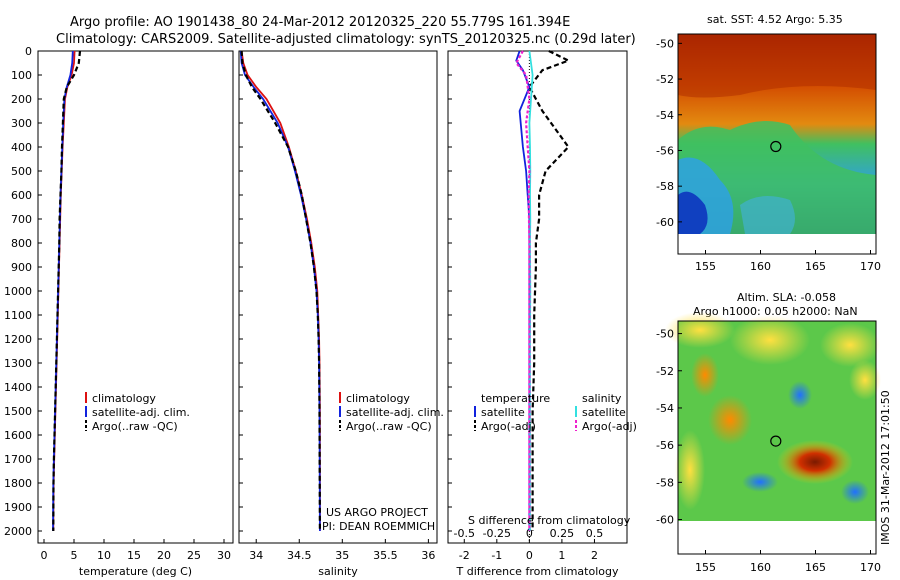  Describe the element at coordinates (775, 19) in the screenshot. I see `sst-title: sat. SST: 4.52 Argo: 5.35` at that location.